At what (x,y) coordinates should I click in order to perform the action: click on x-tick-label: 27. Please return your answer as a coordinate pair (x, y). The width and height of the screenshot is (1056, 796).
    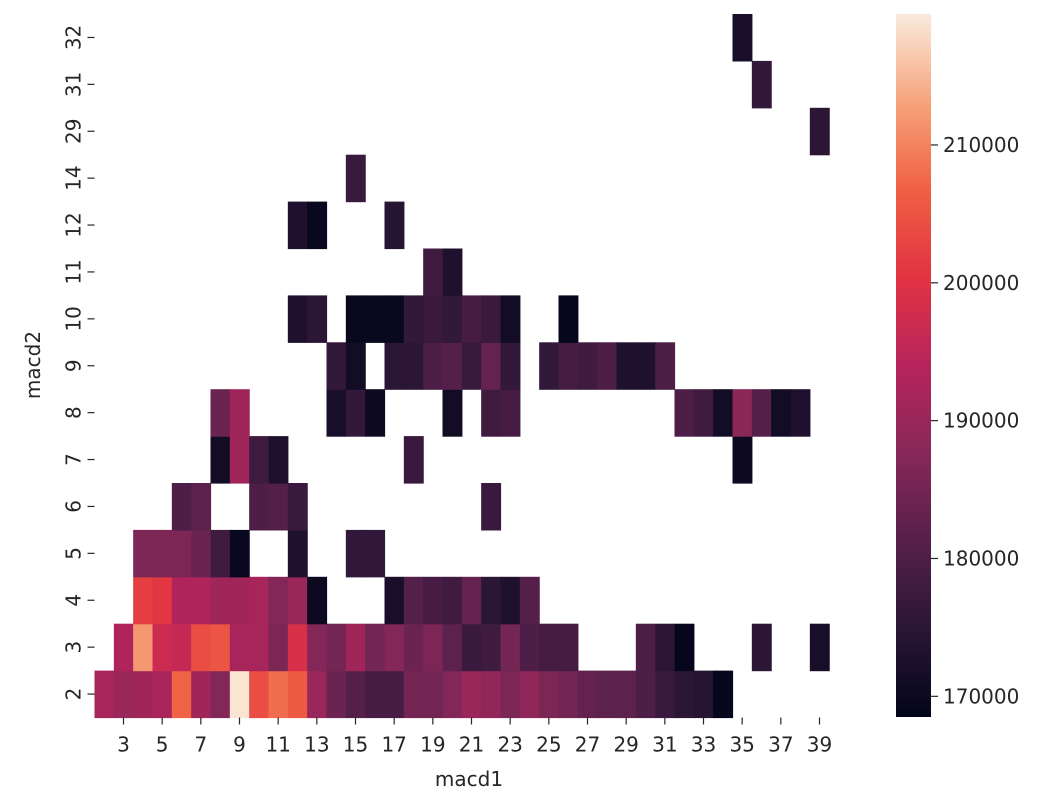
    Looking at the image, I should click on (587, 745).